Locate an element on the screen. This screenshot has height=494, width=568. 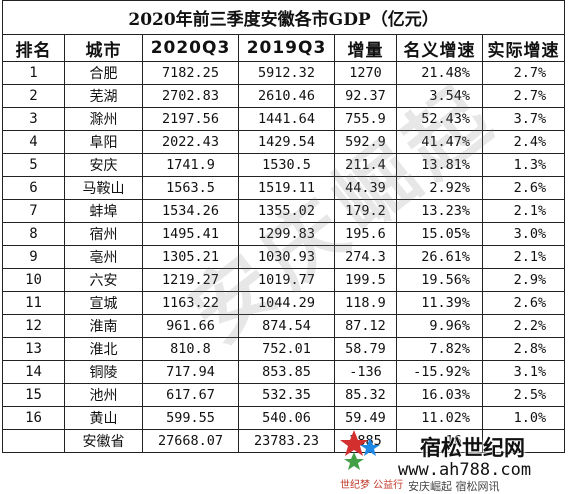
table-row: 14 铜陵 717.94 853.85 -136 -15.92% 3.1% is located at coordinates (284, 372).